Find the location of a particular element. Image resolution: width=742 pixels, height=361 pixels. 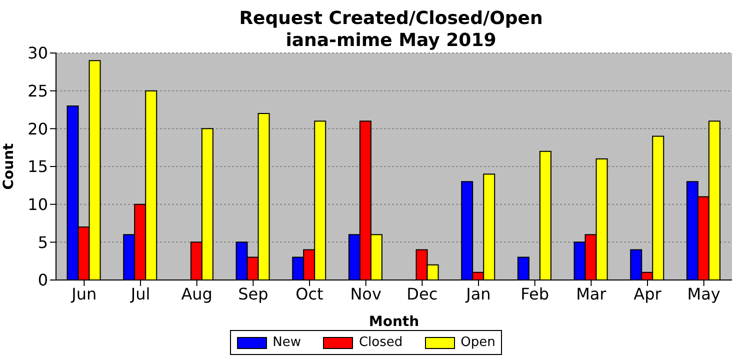

x-tick-label: Jul is located at coordinates (140, 294).